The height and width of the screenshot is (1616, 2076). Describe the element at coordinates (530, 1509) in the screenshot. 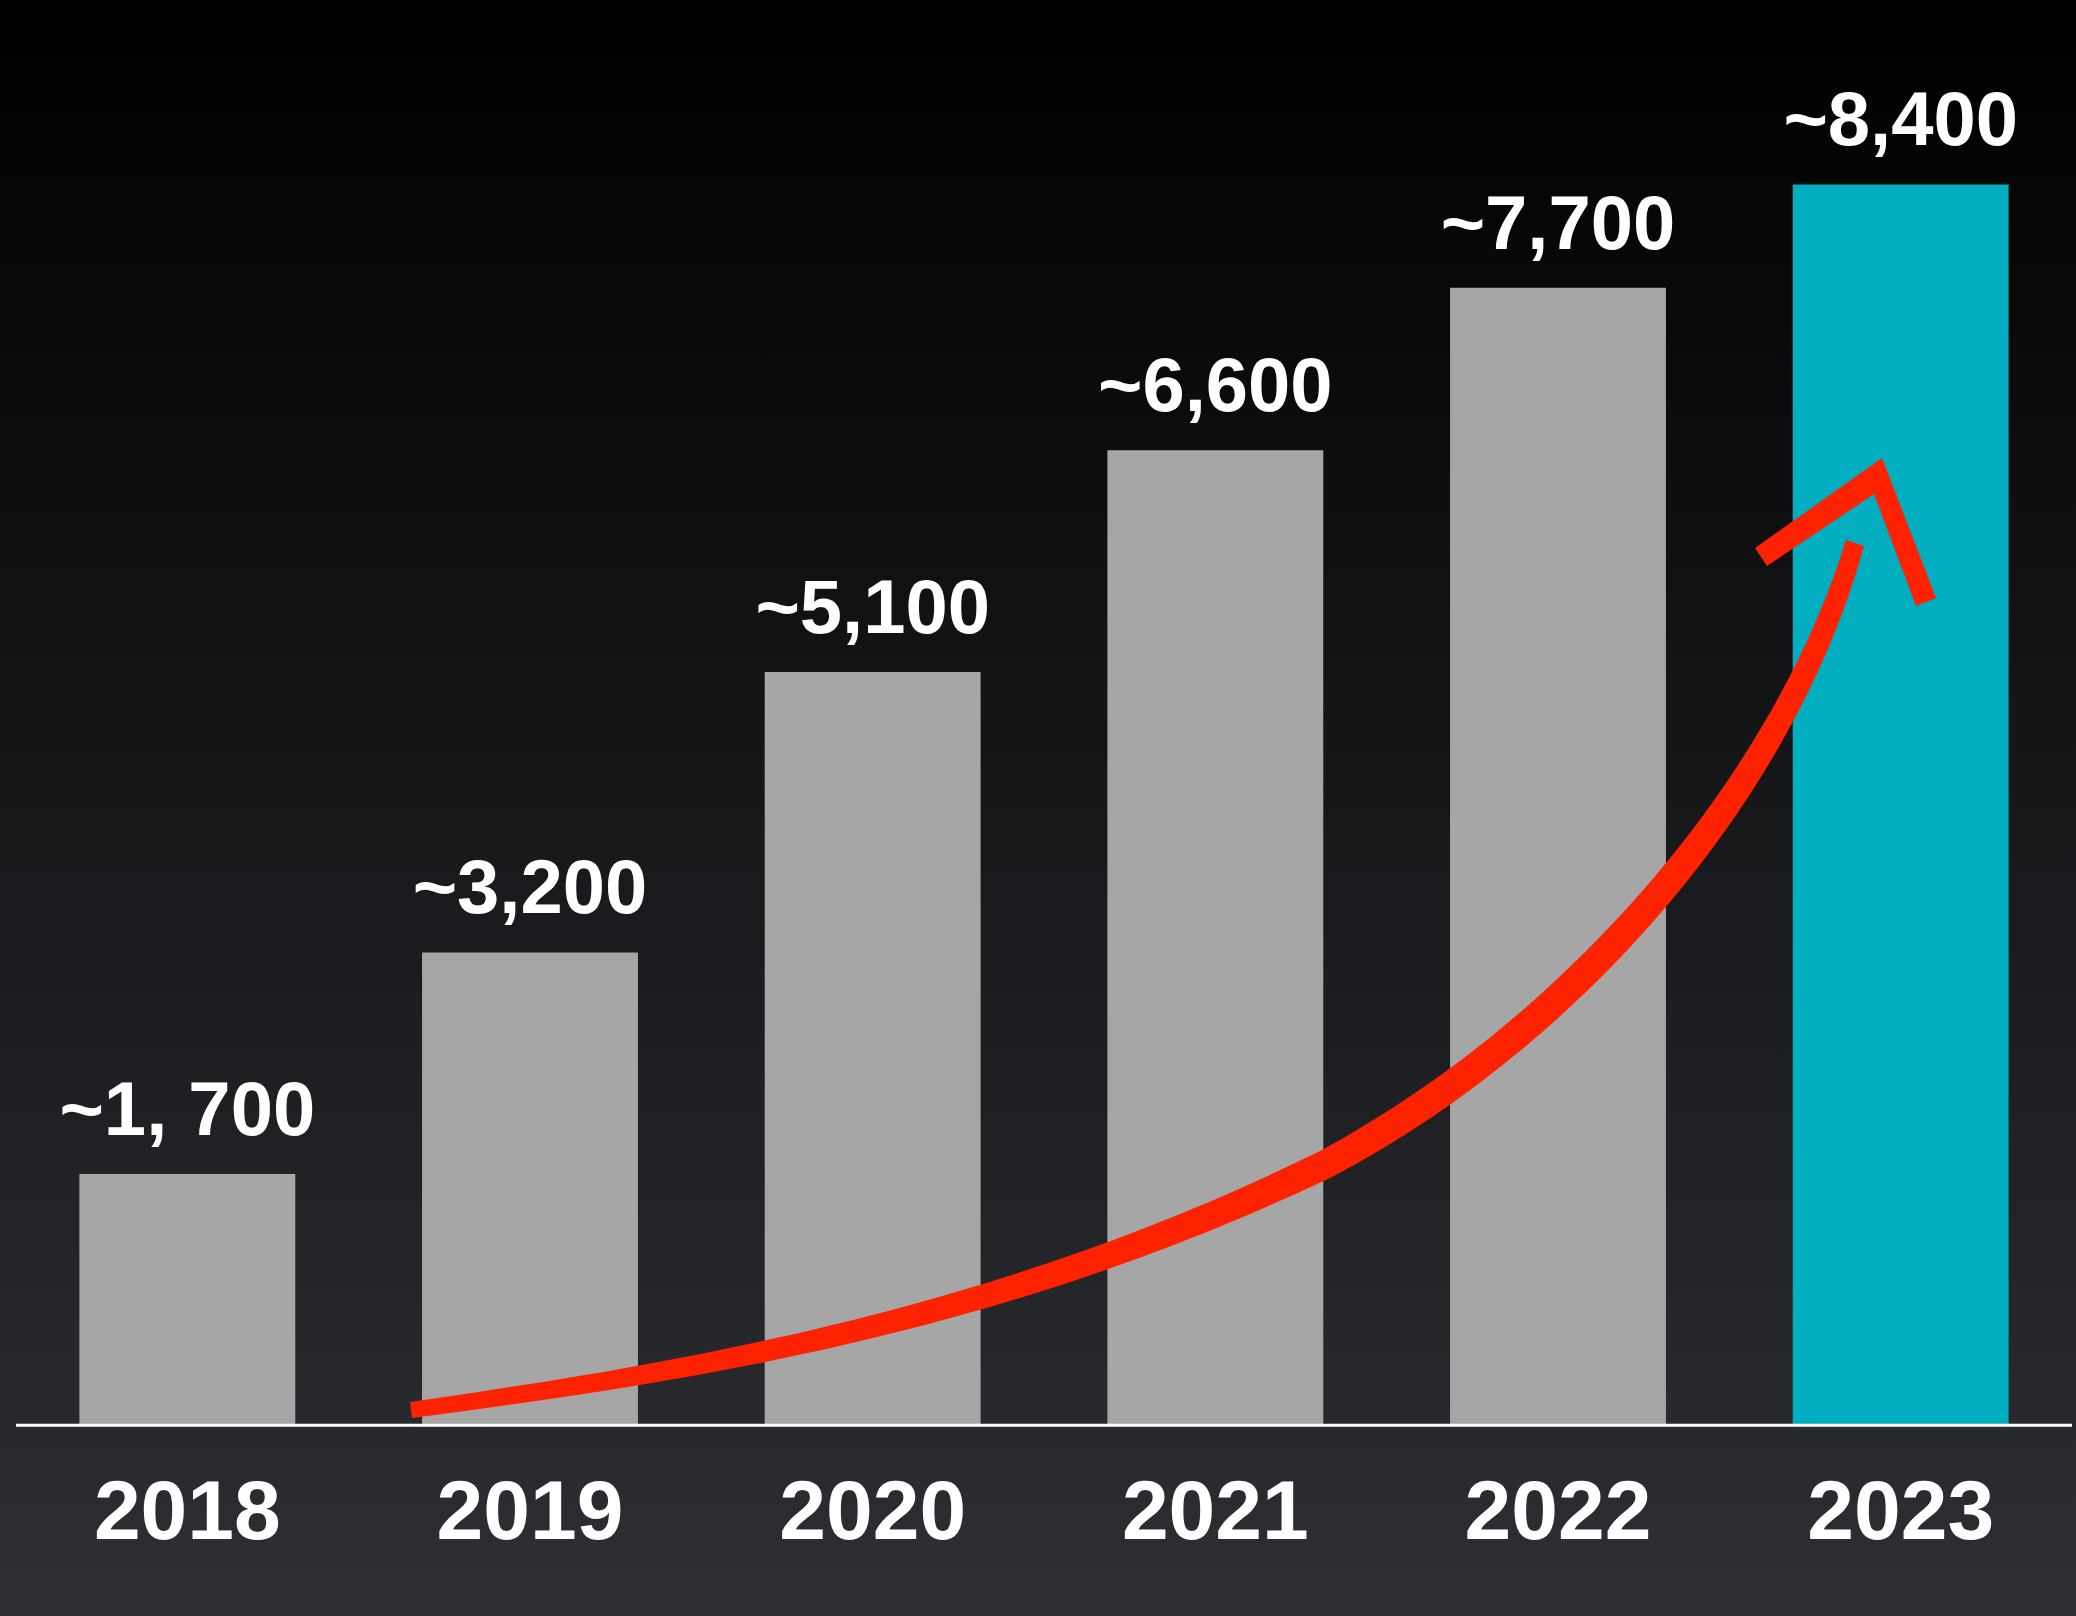

I see `x-tick-label: 2019` at that location.